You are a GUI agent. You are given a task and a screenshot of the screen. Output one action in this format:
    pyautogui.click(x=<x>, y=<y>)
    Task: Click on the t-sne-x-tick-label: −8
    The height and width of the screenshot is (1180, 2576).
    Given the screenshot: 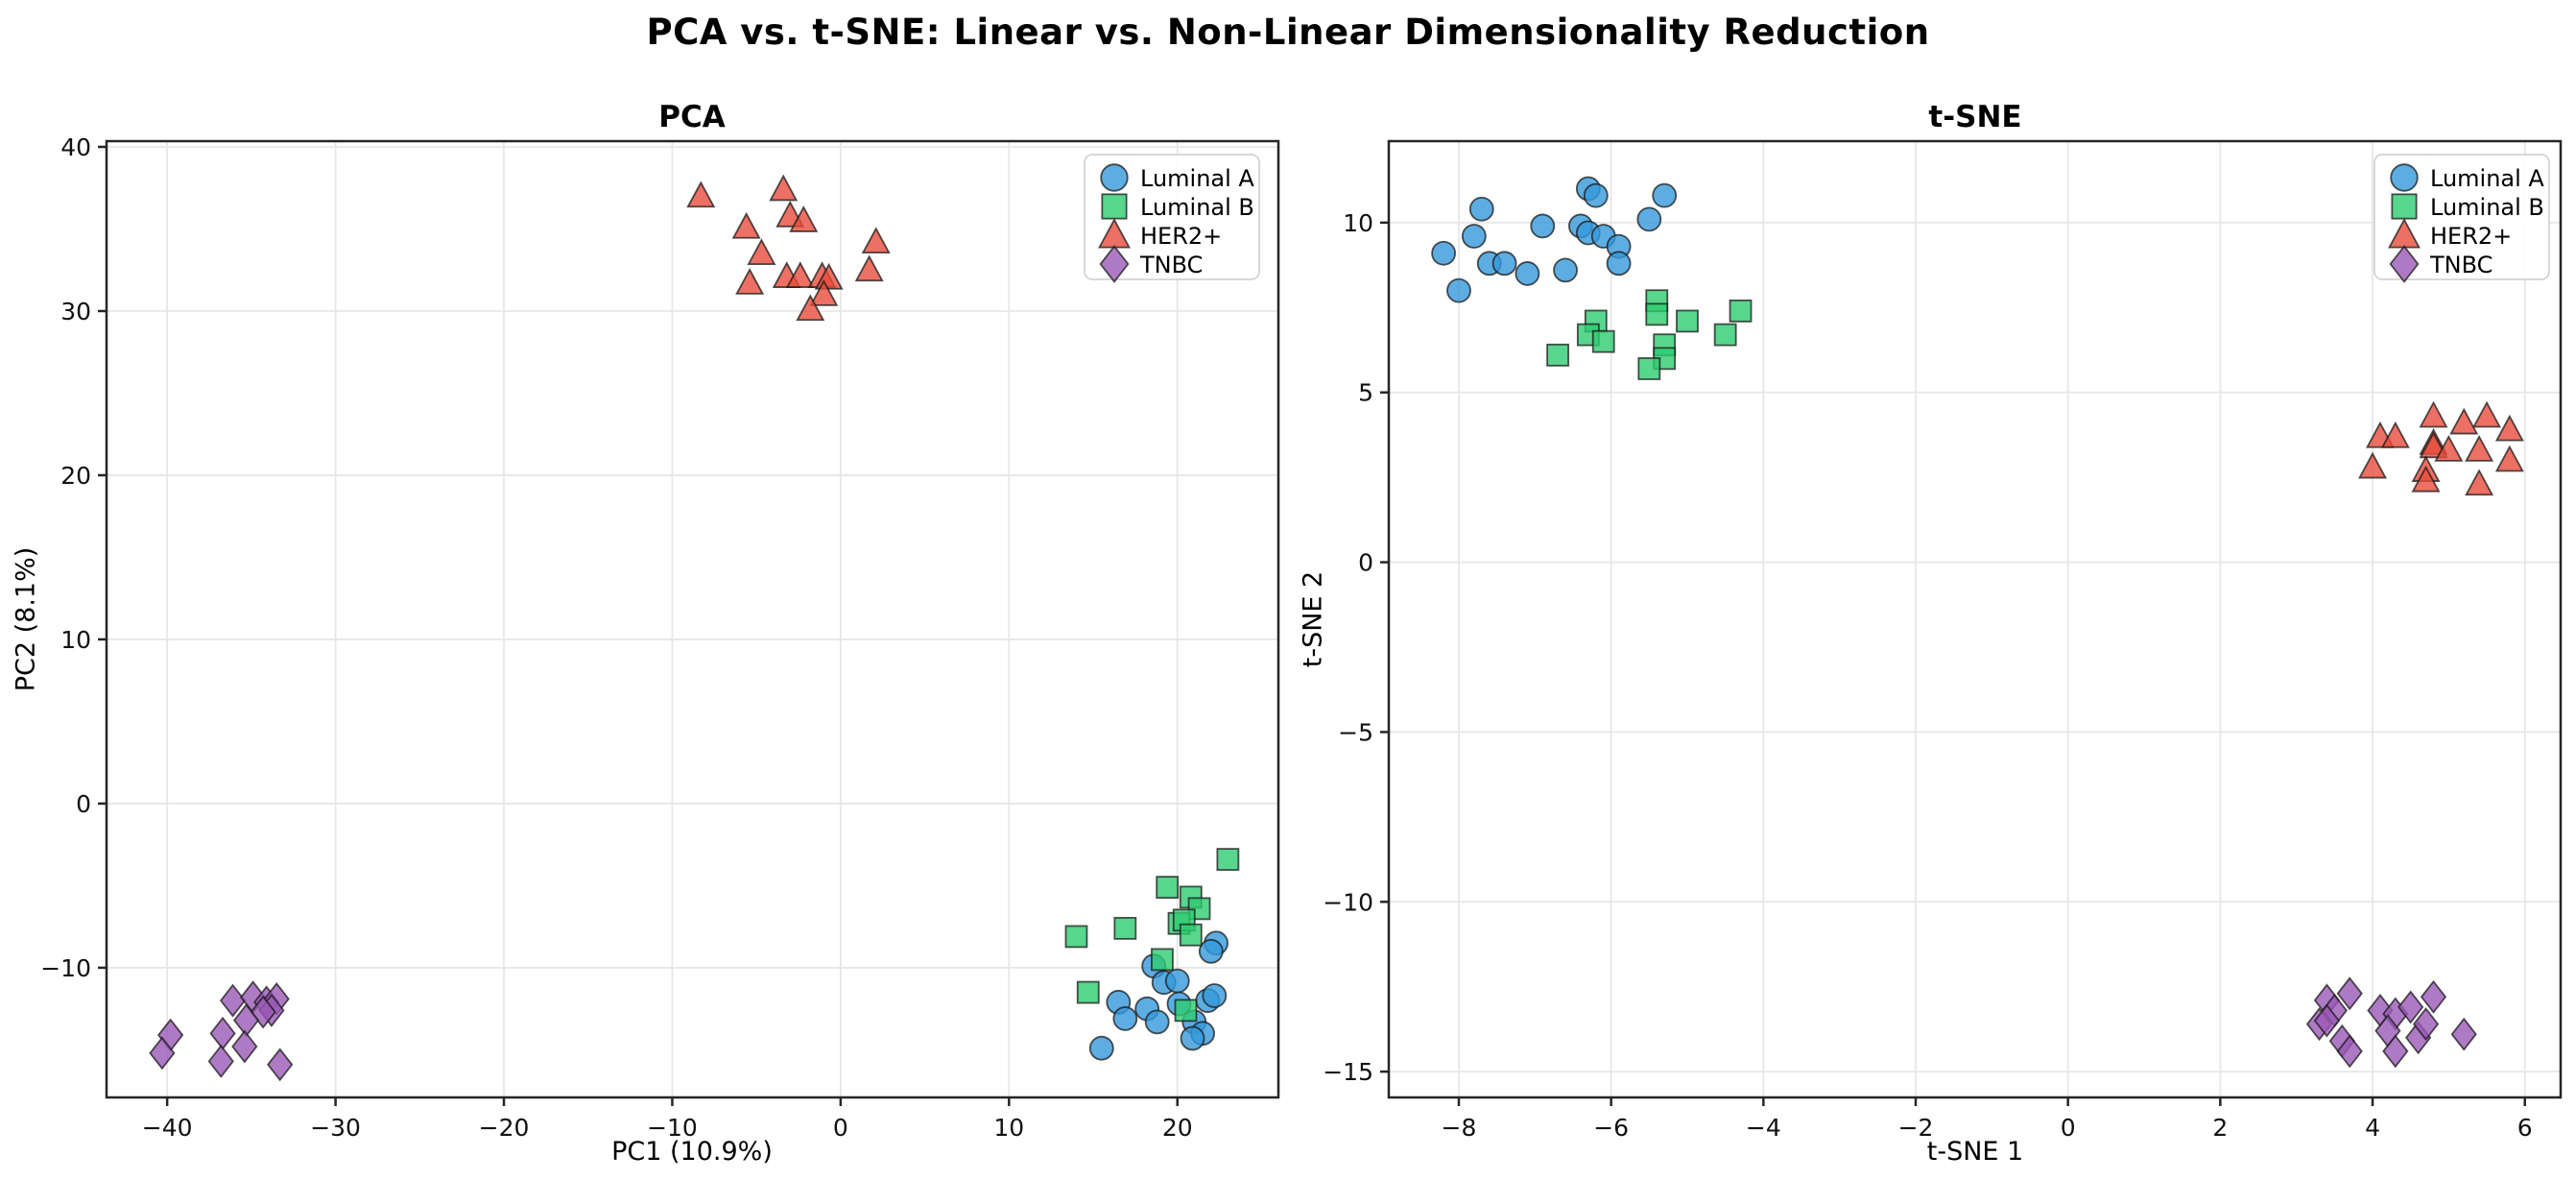 What is the action you would take?
    pyautogui.click(x=1459, y=1128)
    